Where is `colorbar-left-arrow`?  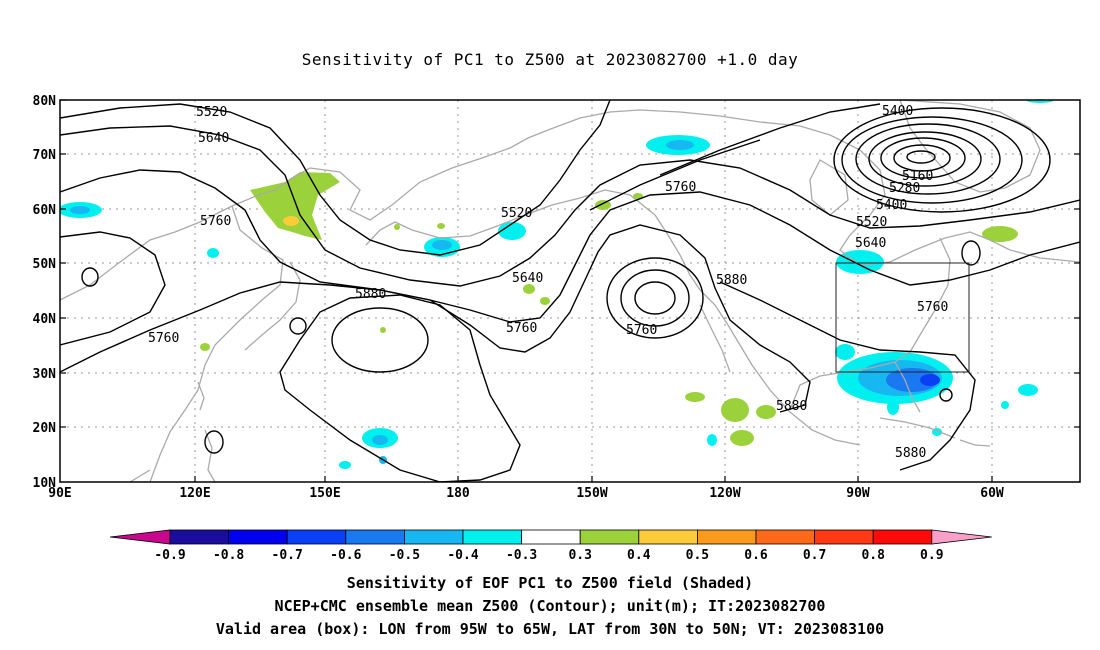
colorbar-left-arrow is located at coordinates (140, 537).